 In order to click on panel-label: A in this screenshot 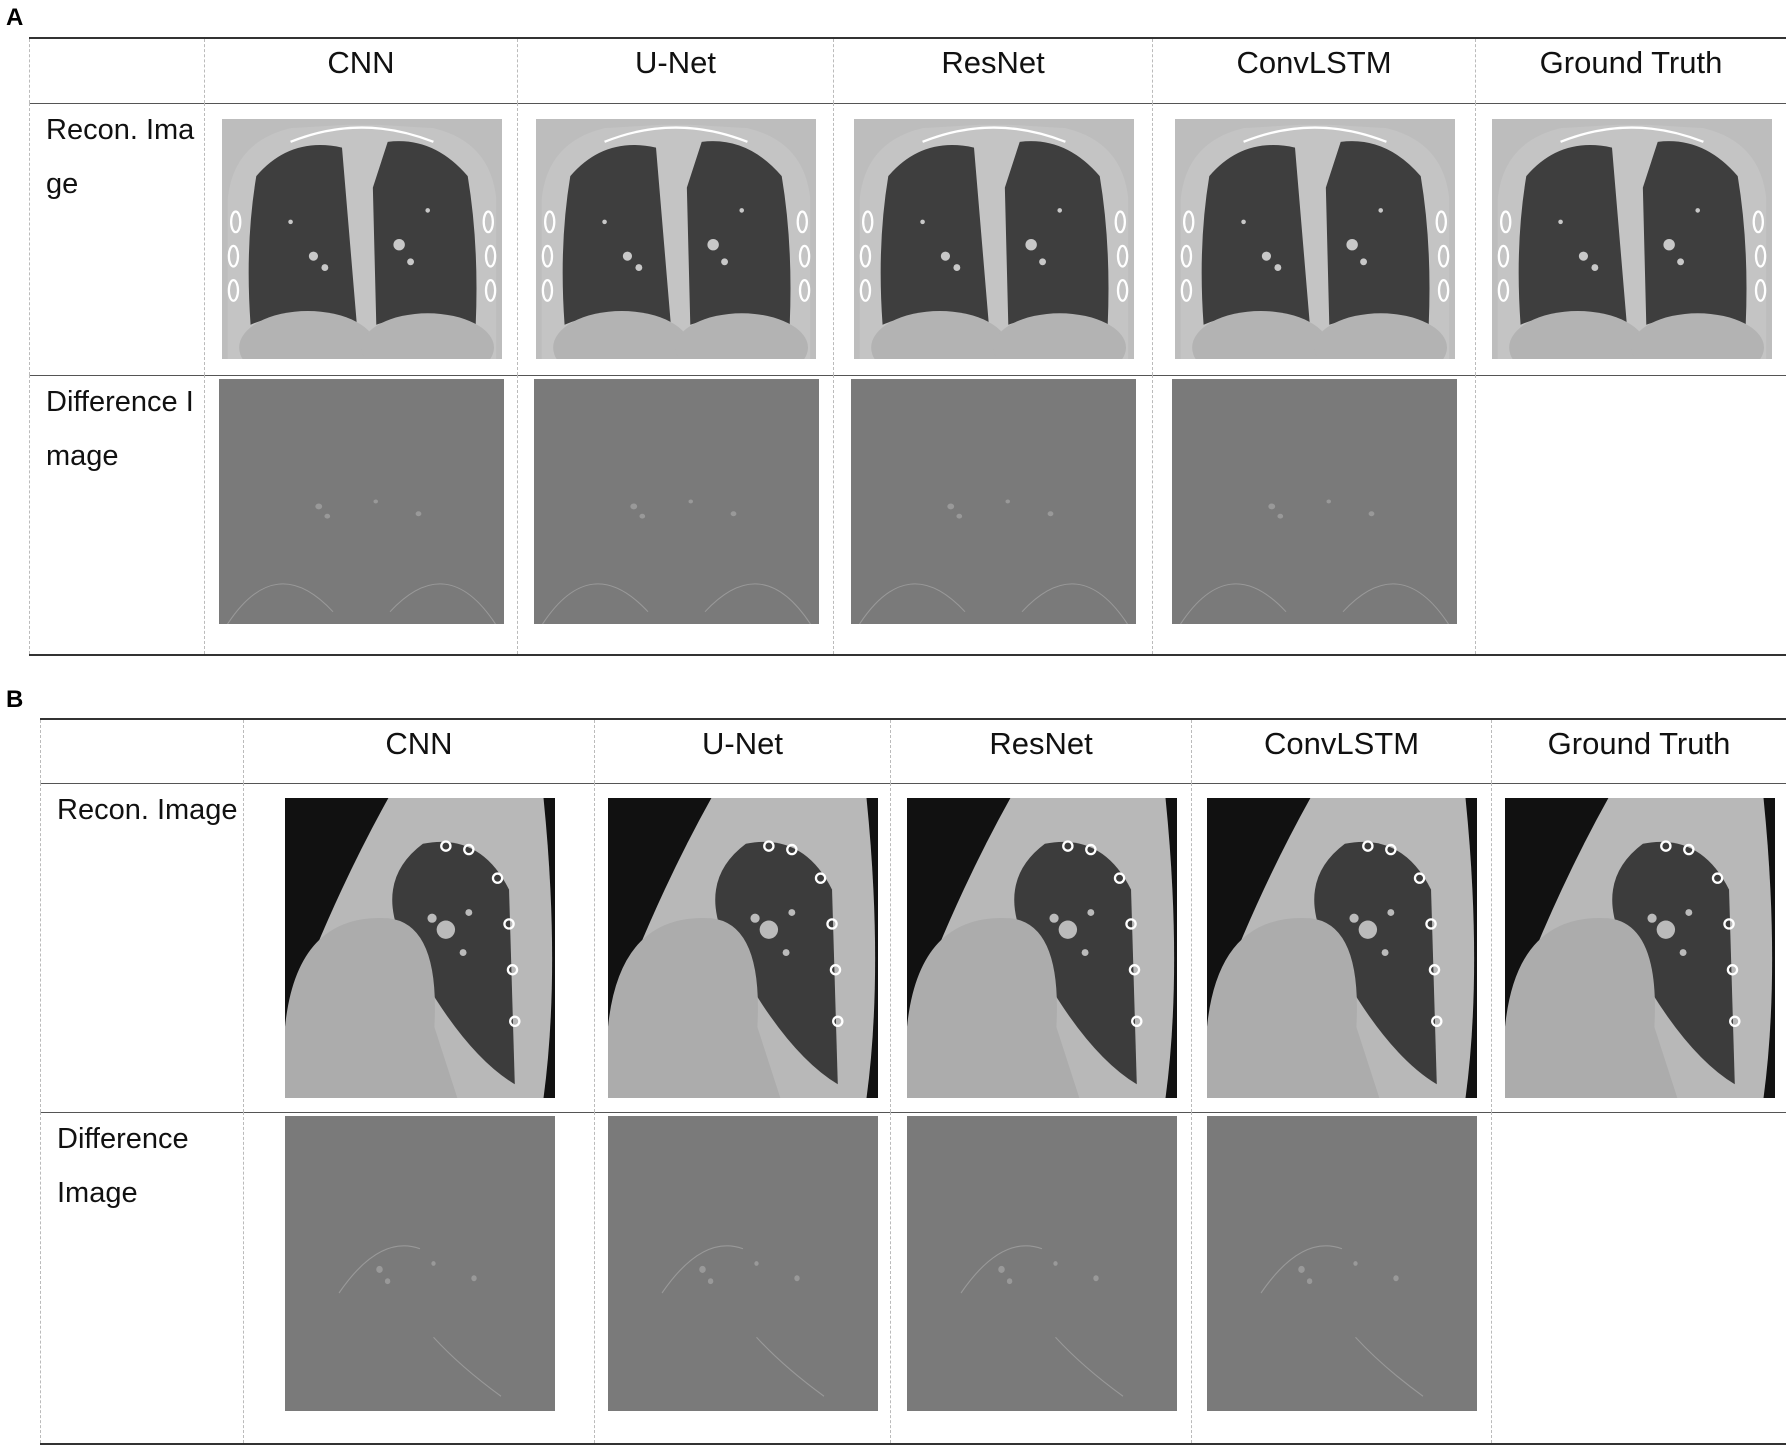, I will do `click(15, 17)`.